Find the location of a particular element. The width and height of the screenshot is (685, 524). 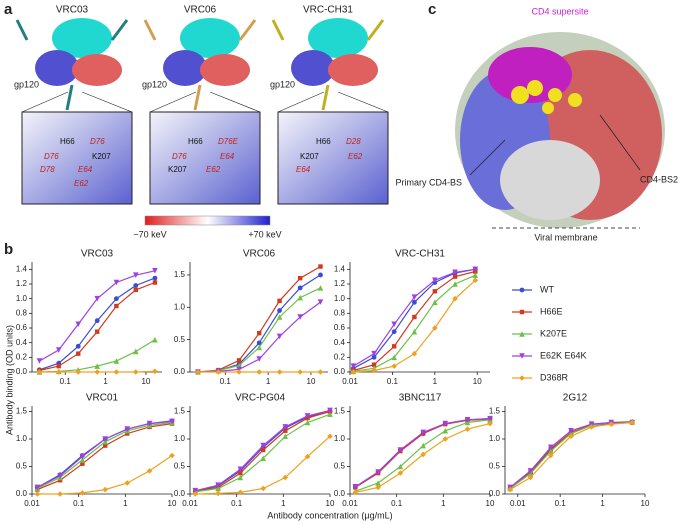

legend-label: H66E is located at coordinates (551, 311).